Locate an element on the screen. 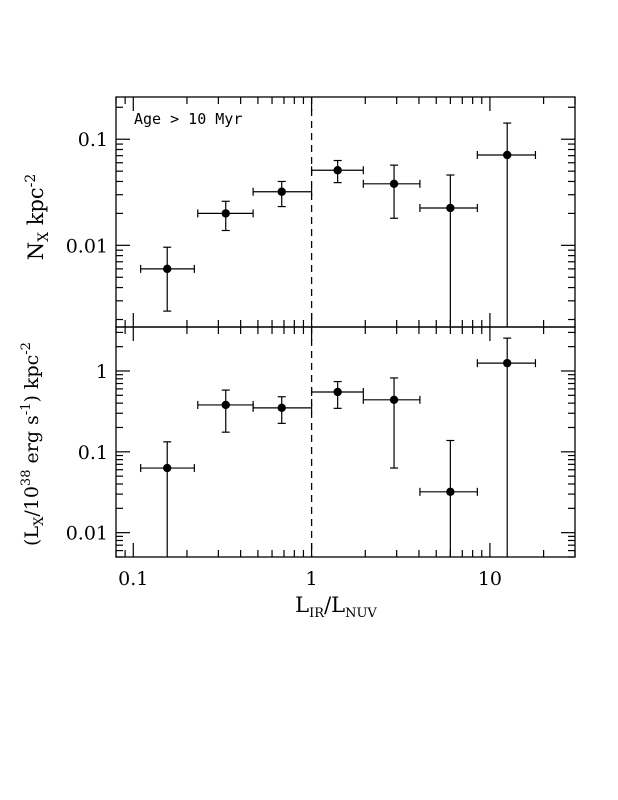 The image size is (618, 800). x-tick-label: 0.1 is located at coordinates (133, 579).